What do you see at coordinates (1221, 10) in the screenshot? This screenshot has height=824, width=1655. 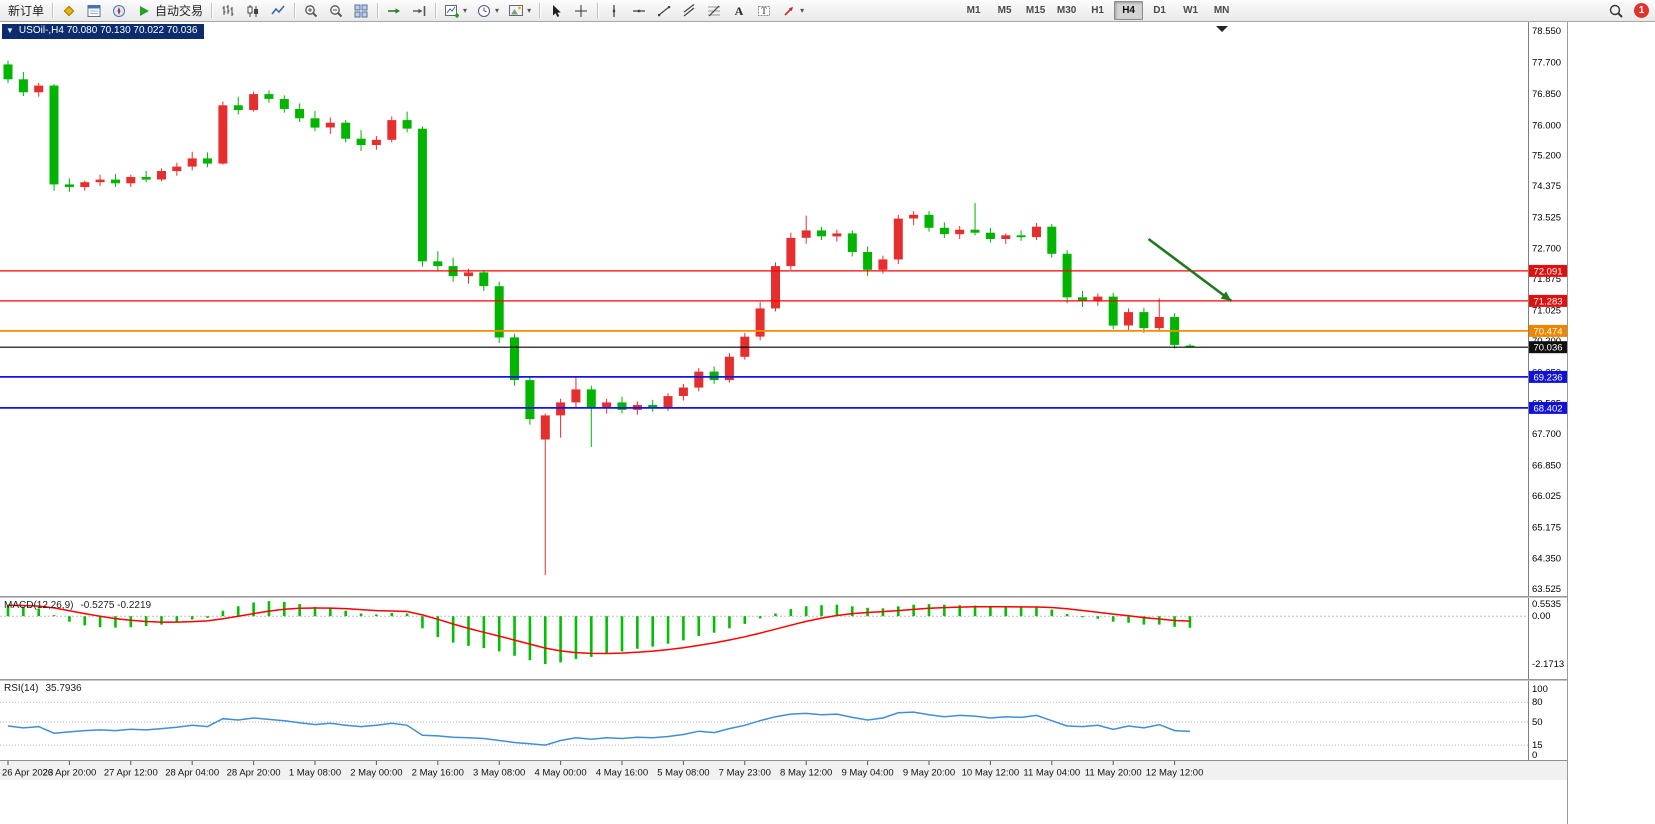 I see `timeframe-mn-button: MN` at bounding box center [1221, 10].